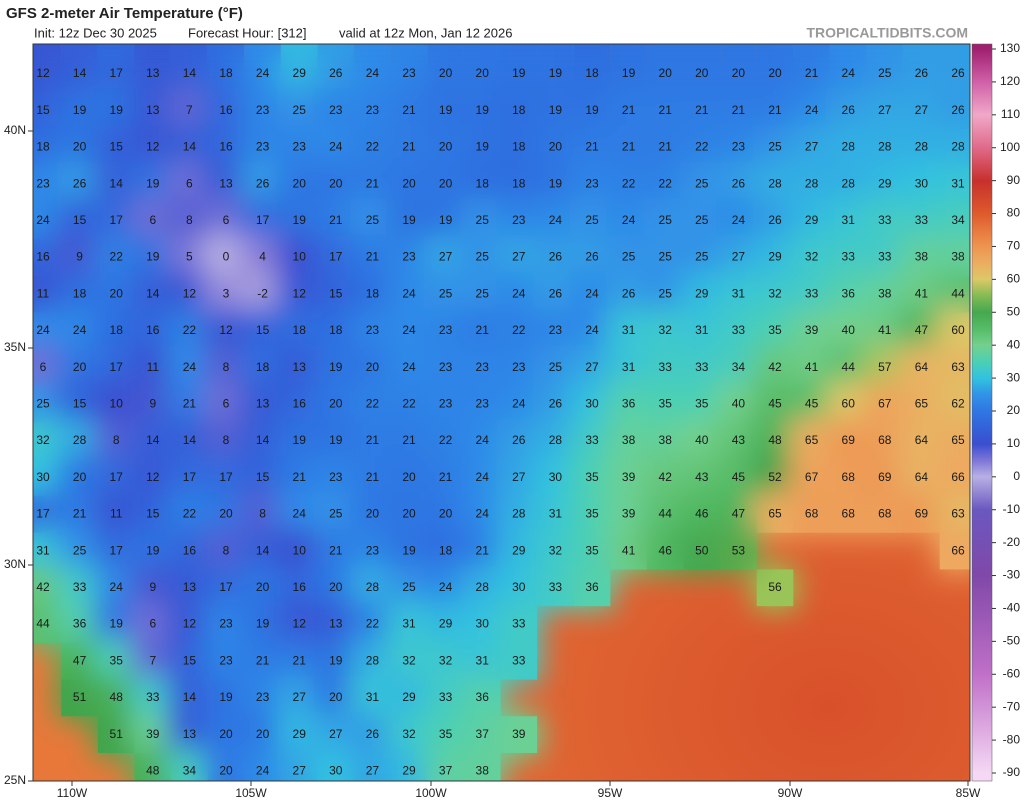 The width and height of the screenshot is (1024, 801). What do you see at coordinates (952, 551) in the screenshot?
I see `temperature-cell-smooth` at bounding box center [952, 551].